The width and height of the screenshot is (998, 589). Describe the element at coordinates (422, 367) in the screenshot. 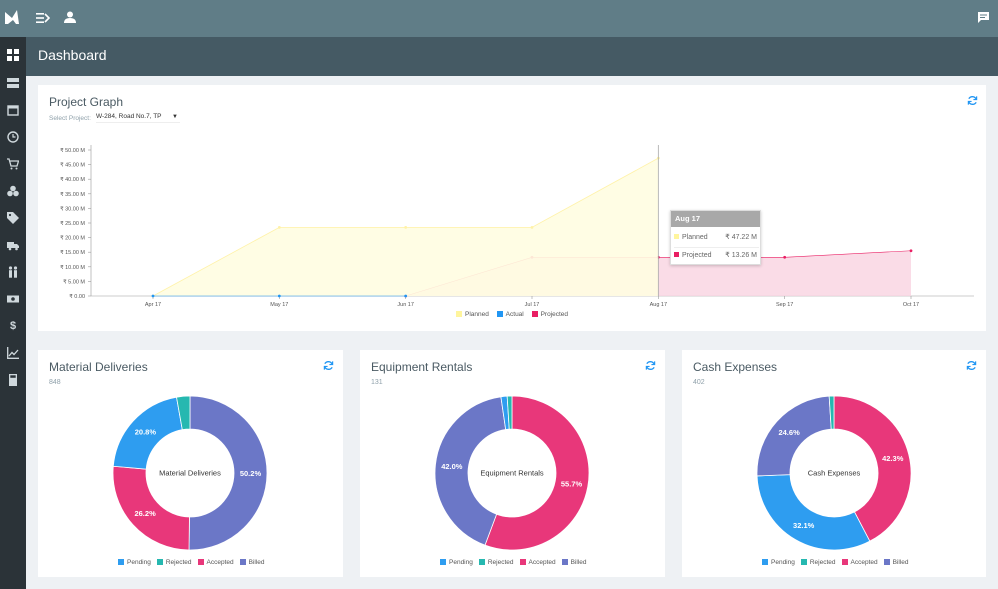

I see `card-title: Equipment Rentals` at that location.